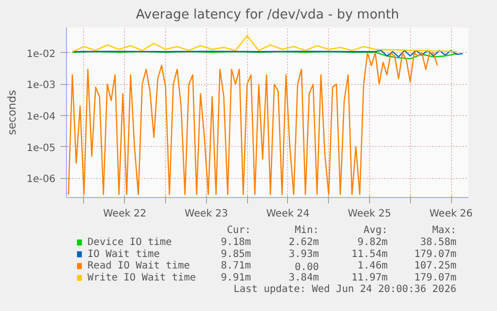  I want to click on text: Max:, so click(444, 230).